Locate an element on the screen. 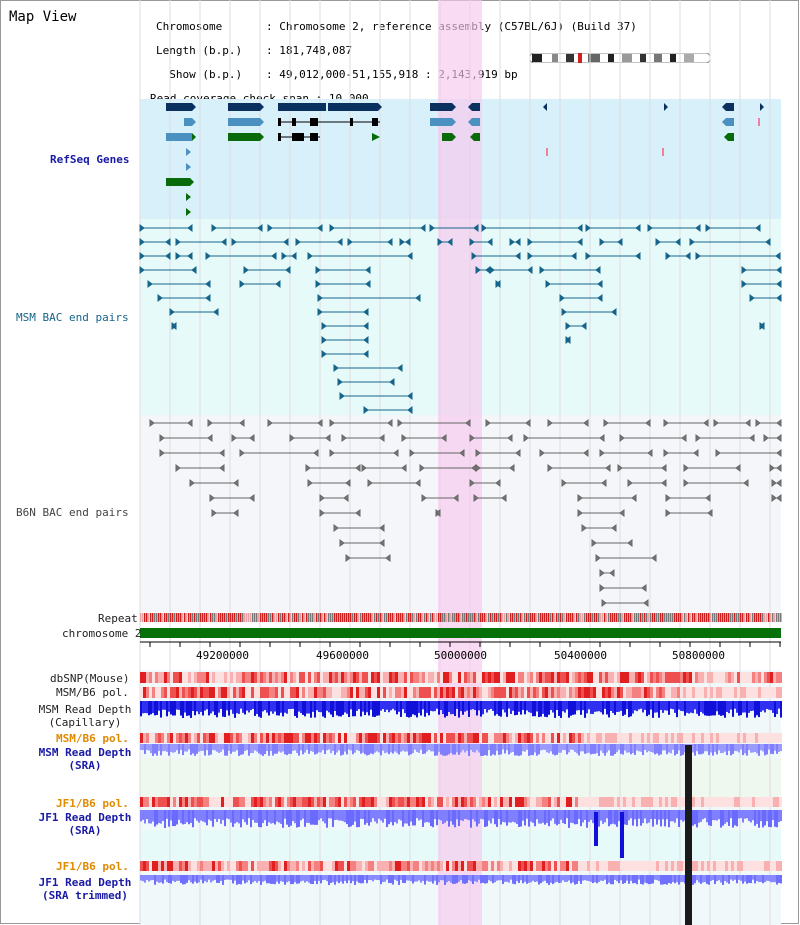  chromosome-bar is located at coordinates (460, 633).